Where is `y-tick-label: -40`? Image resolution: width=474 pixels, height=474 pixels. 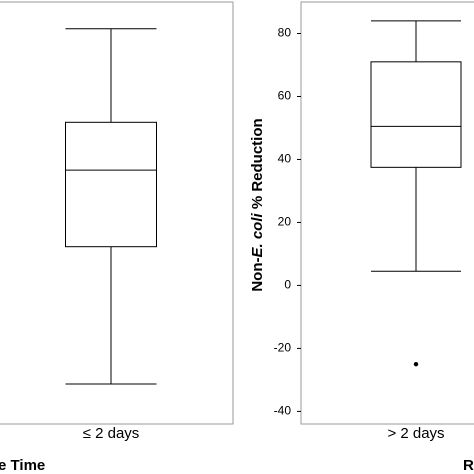
y-tick-label: -40 is located at coordinates (283, 411).